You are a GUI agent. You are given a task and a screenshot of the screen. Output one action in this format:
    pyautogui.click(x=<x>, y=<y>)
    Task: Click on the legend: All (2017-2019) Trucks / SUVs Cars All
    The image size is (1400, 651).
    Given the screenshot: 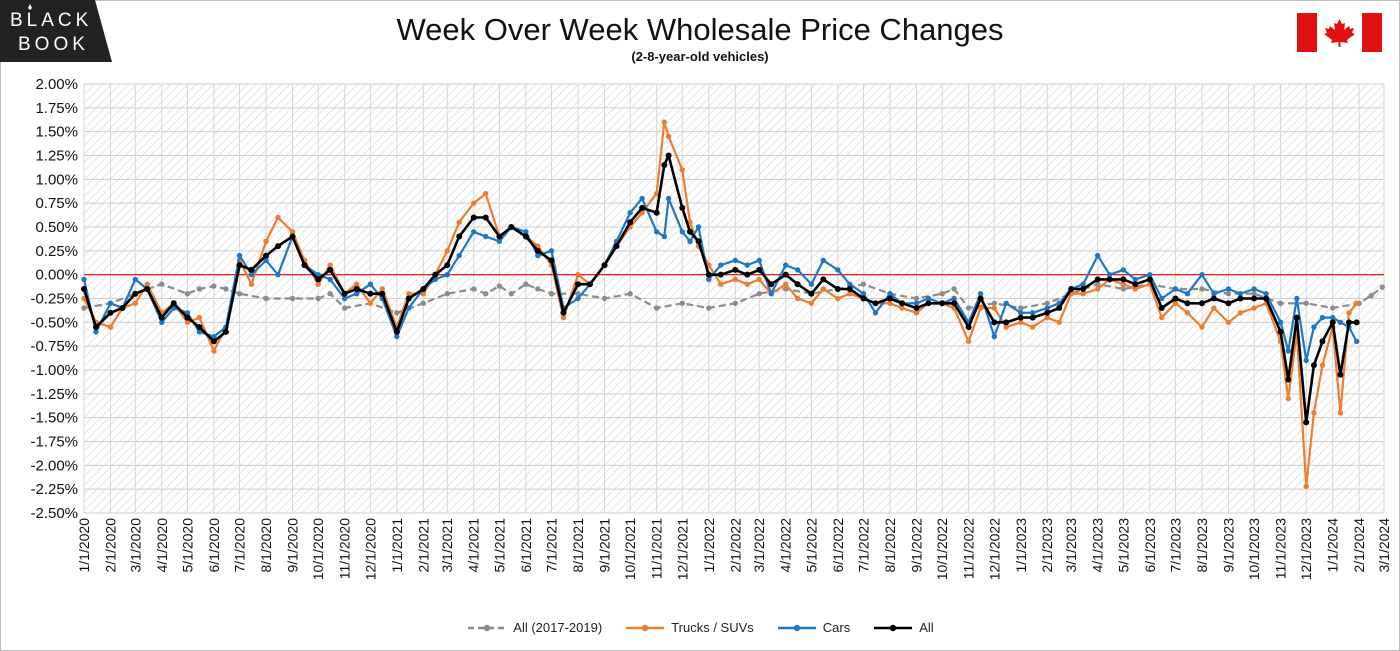 What is the action you would take?
    pyautogui.click(x=700, y=627)
    